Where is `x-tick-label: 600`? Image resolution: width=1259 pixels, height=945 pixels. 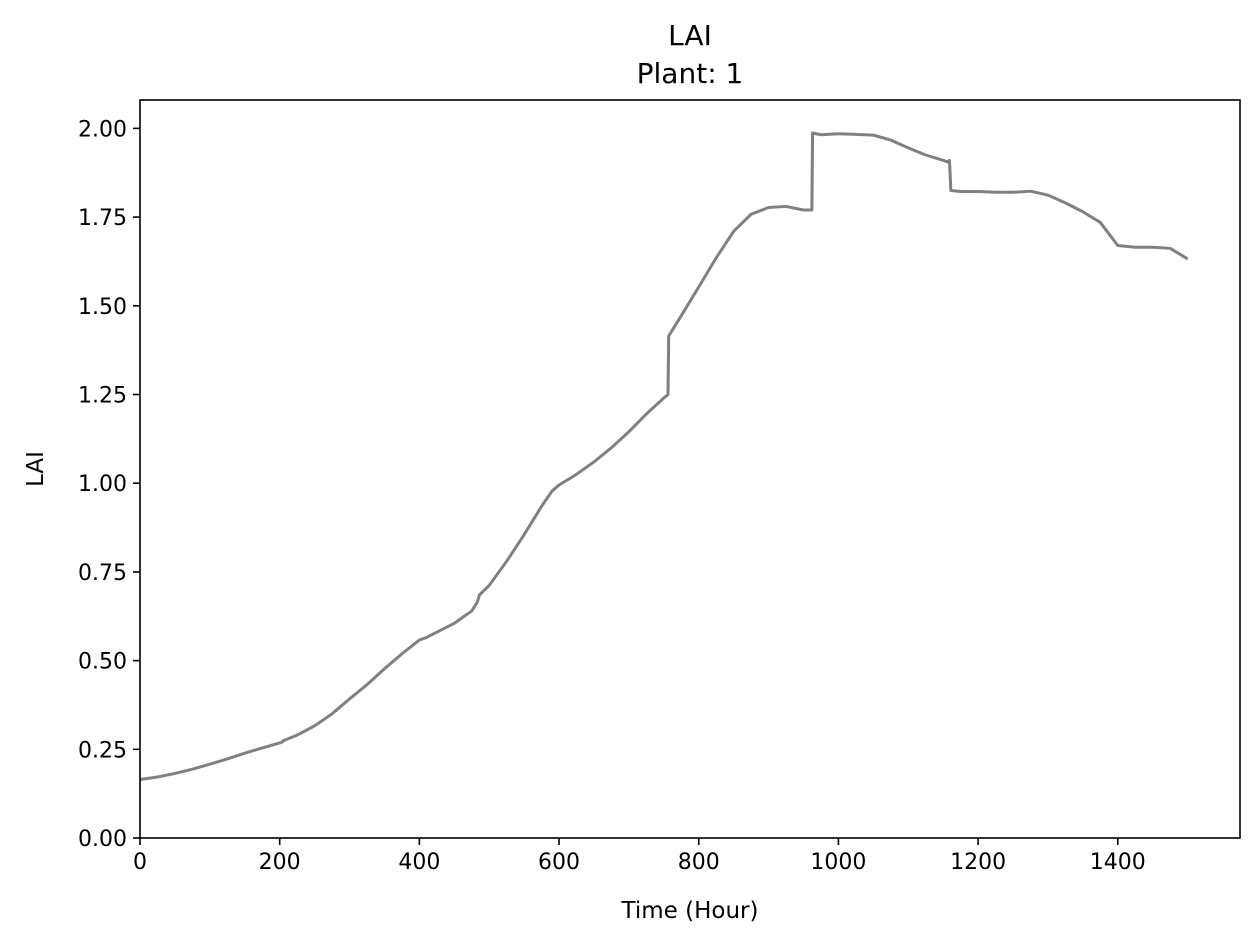 x-tick-label: 600 is located at coordinates (559, 862).